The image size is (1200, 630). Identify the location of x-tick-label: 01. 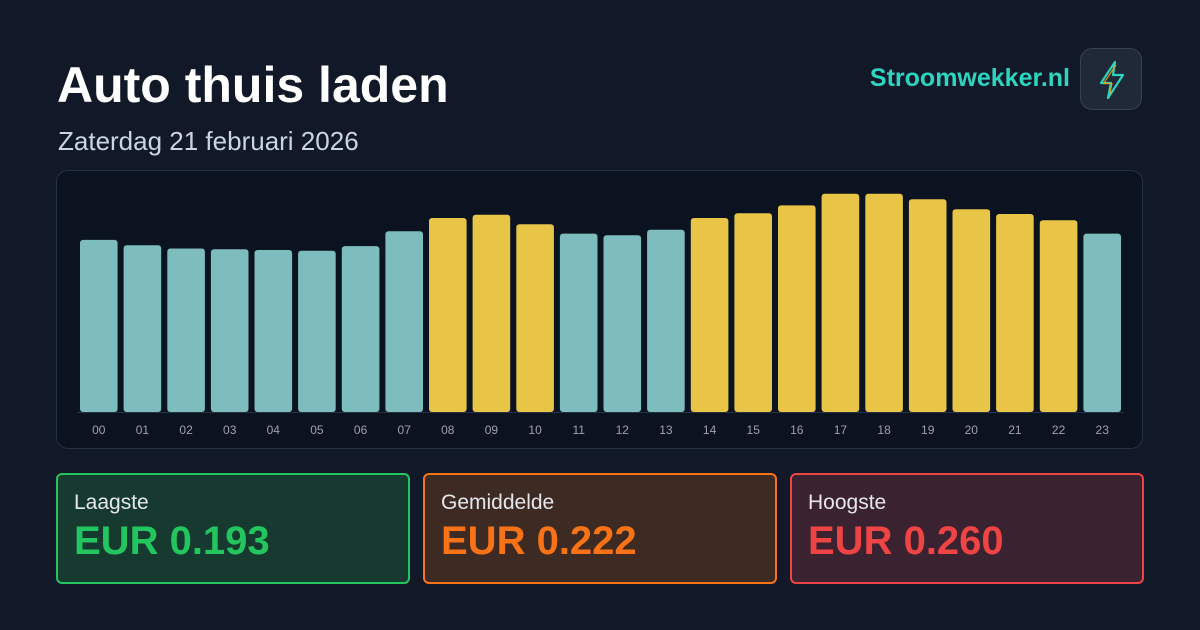
(143, 430).